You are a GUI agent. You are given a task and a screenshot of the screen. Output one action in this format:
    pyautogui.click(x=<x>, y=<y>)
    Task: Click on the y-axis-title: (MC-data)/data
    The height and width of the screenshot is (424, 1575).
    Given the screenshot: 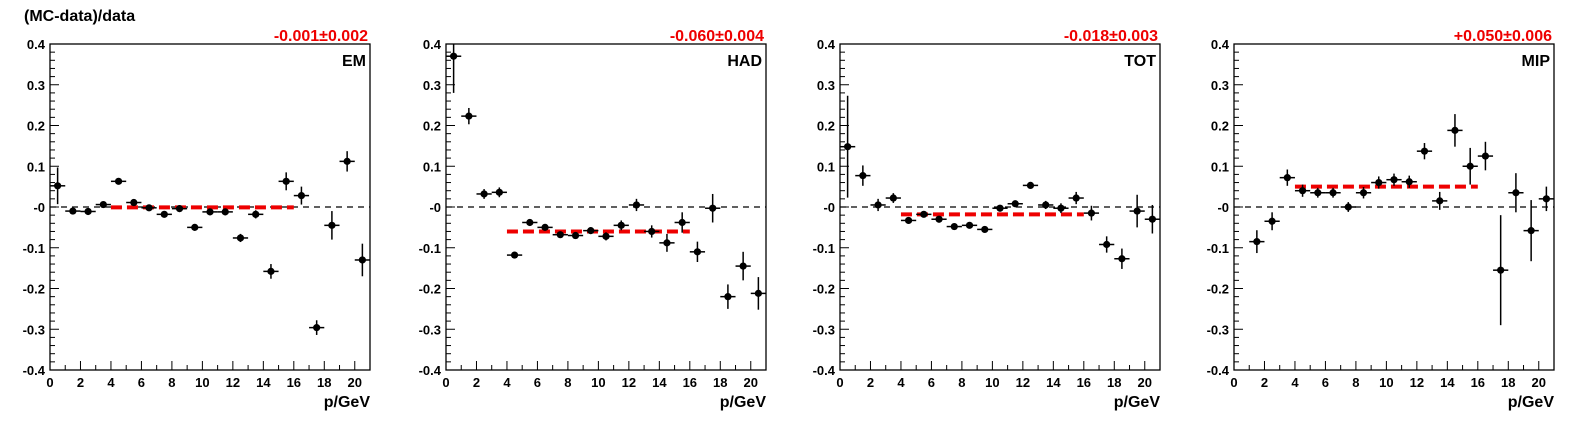 What is the action you would take?
    pyautogui.click(x=80, y=16)
    